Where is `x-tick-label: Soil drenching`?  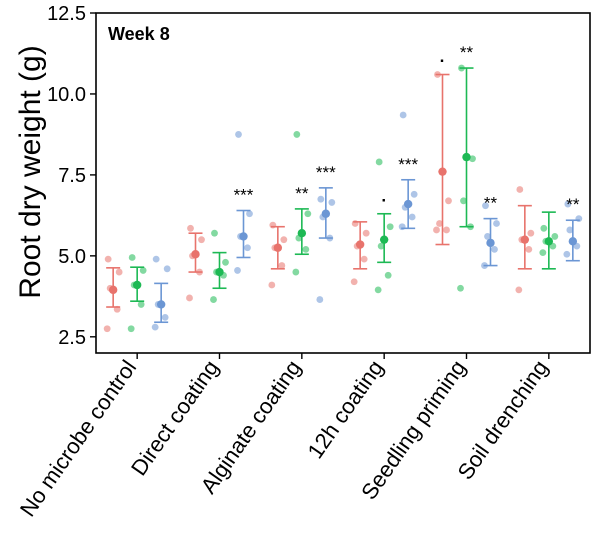 x-tick-label: Soil drenching is located at coordinates (502, 420).